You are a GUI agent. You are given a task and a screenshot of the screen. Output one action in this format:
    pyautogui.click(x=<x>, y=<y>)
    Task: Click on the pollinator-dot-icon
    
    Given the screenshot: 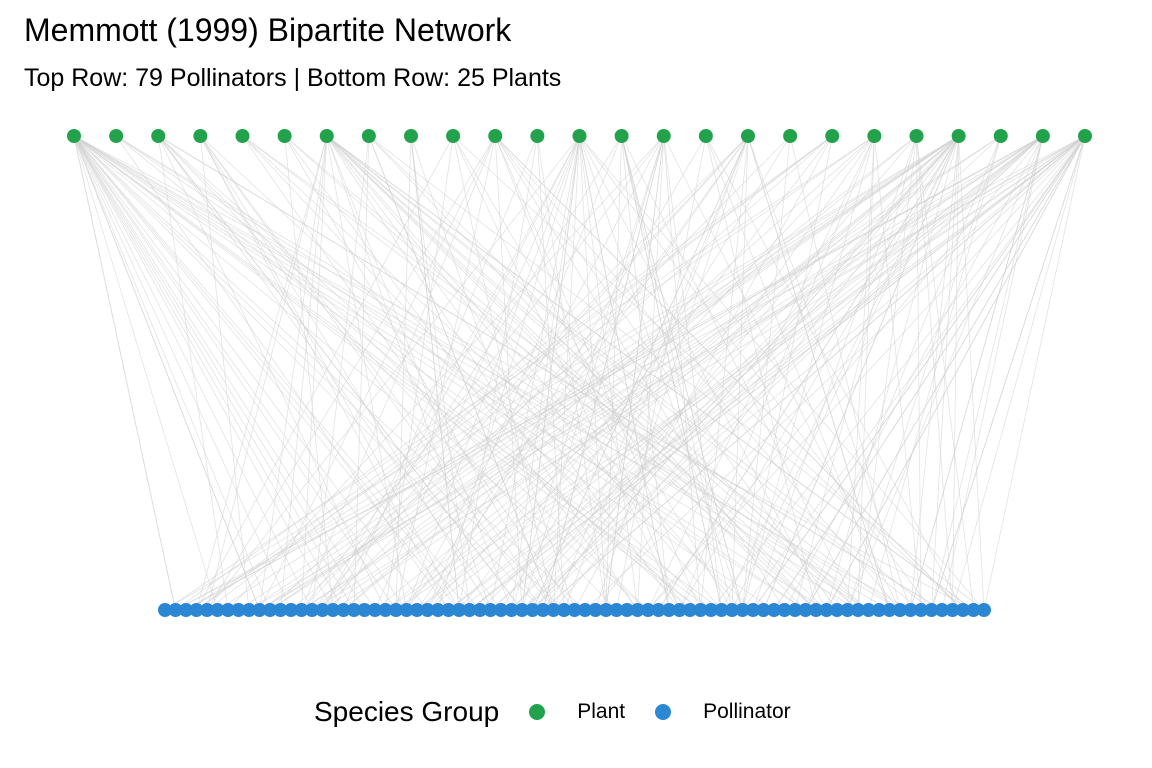 What is the action you would take?
    pyautogui.click(x=663, y=712)
    